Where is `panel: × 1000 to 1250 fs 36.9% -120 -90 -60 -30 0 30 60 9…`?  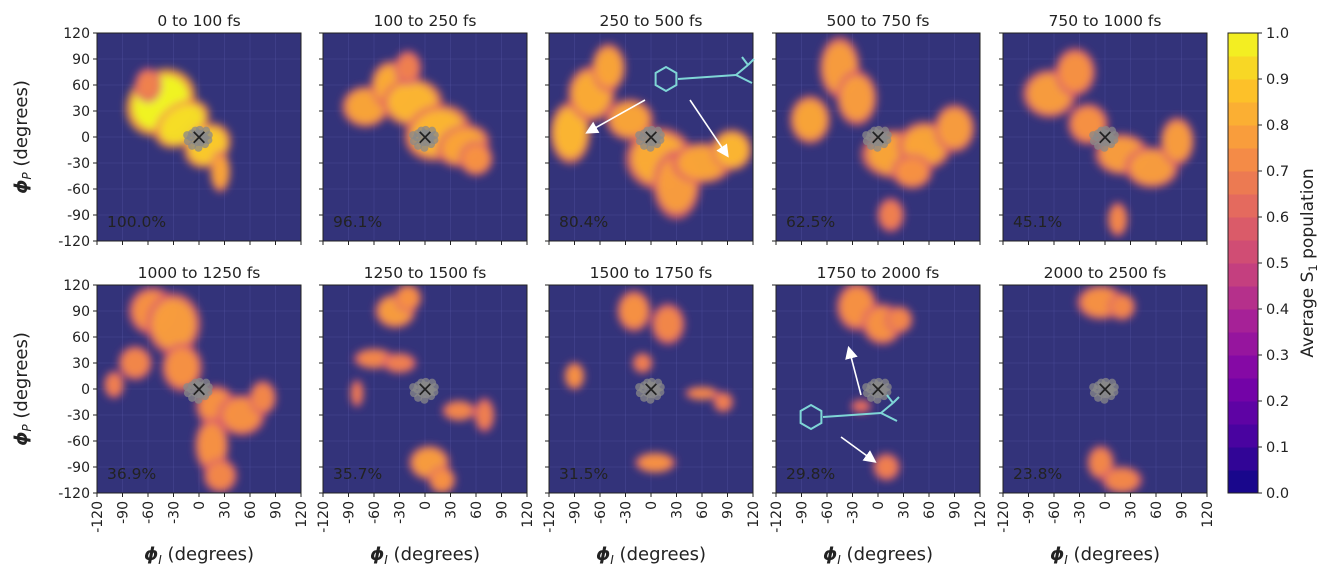 panel: × 1000 to 1250 fs 36.9% -120 -90 -60 -30 0 30 60 9… is located at coordinates (160, 415).